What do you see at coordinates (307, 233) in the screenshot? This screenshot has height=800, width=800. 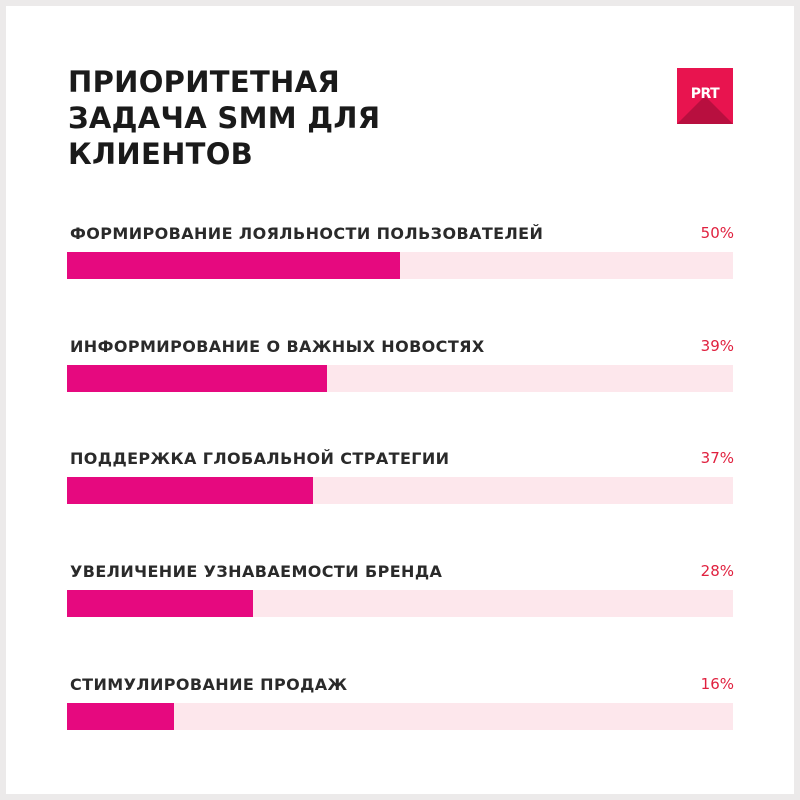 I see `bar-category-label: ФОРМИРОВАНИЕ ЛОЯЛЬНОСТИ ПОЛЬЗОВАТЕЛЕЙ` at bounding box center [307, 233].